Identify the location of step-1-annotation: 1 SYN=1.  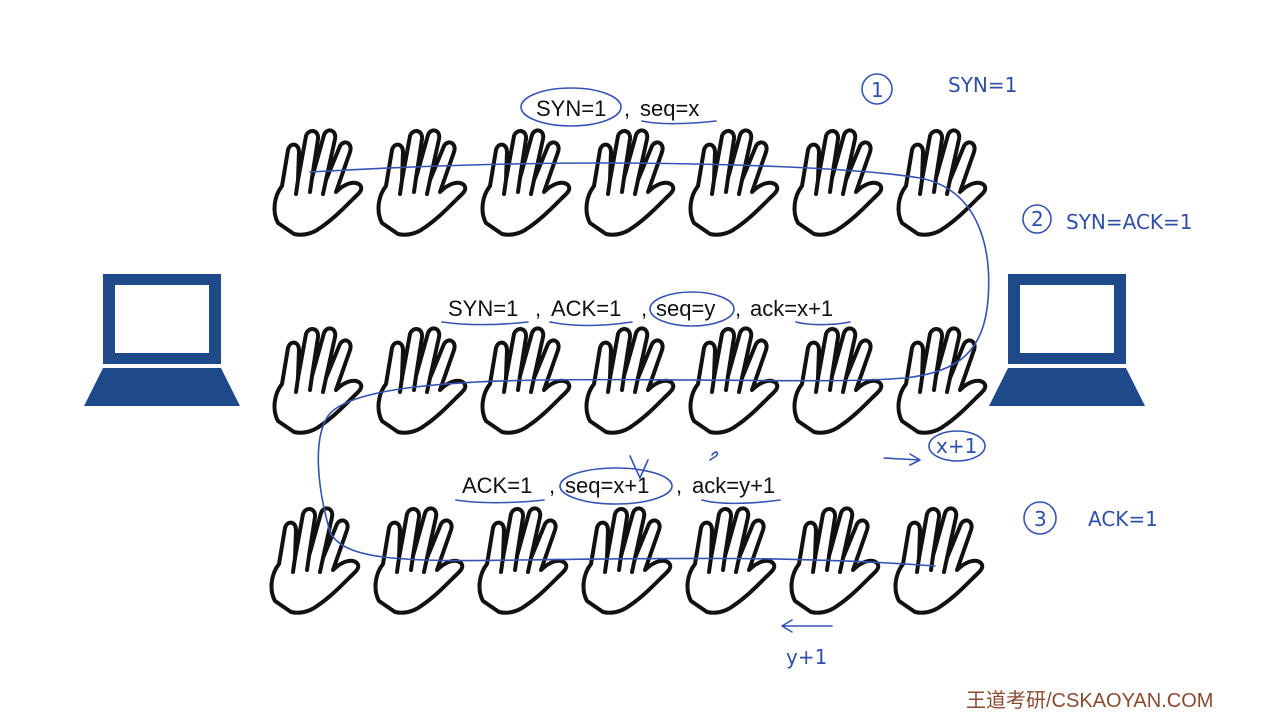
(939, 89).